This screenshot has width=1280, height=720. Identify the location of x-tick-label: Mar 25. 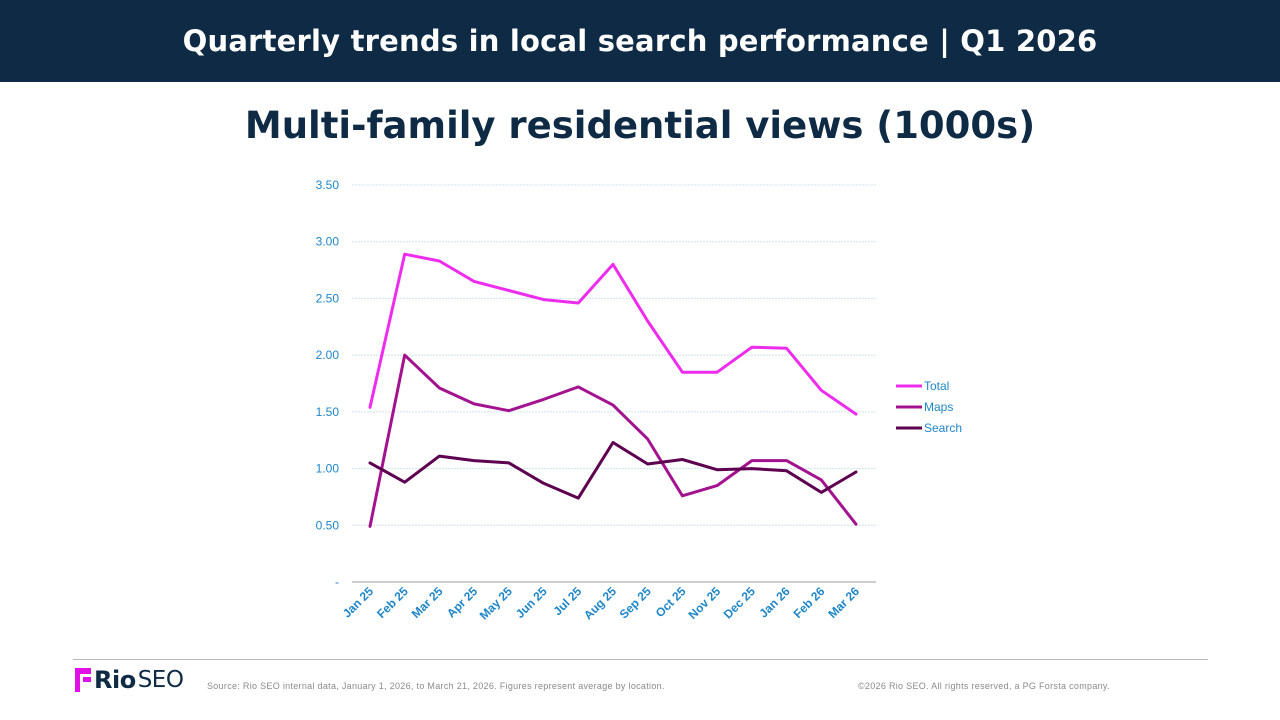
(427, 602).